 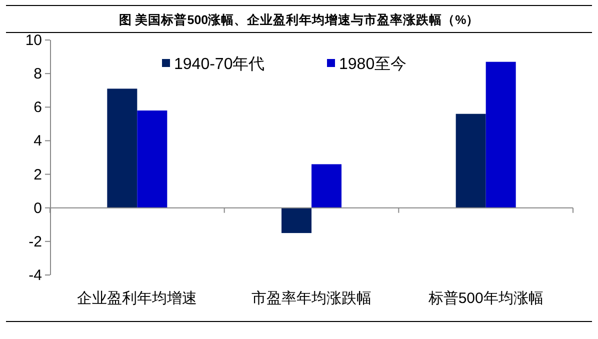 What do you see at coordinates (35, 275) in the screenshot?
I see `y-tick-label: -4` at bounding box center [35, 275].